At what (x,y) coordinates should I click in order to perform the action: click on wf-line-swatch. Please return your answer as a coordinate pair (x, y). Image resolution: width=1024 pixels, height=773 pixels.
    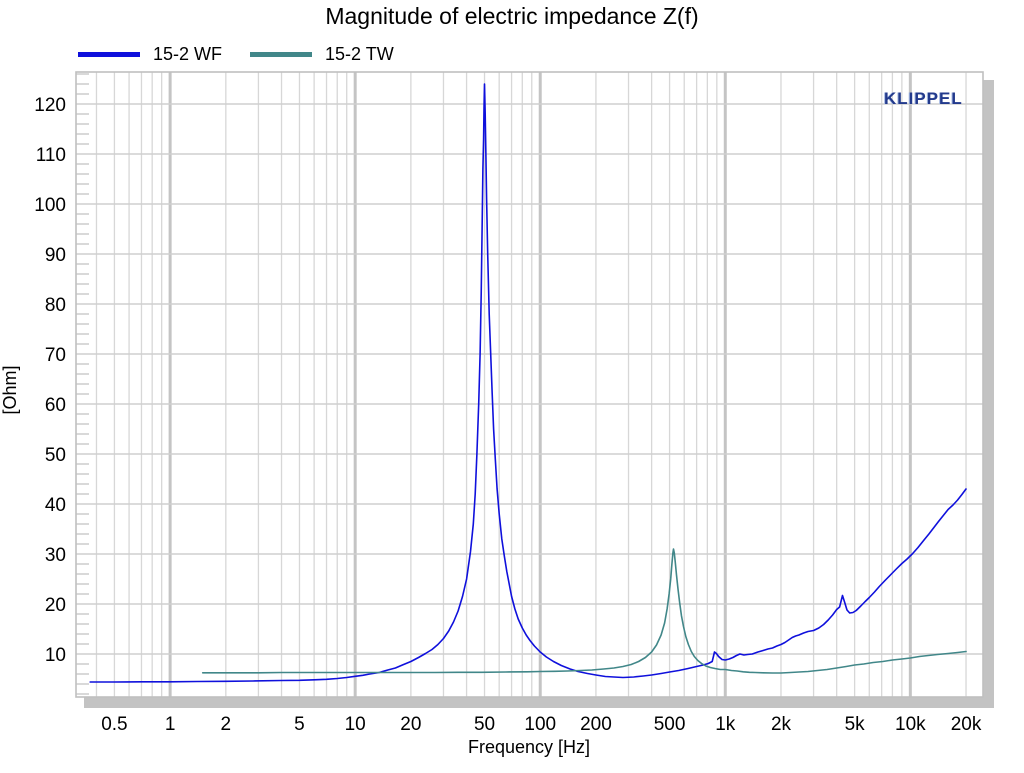
    Looking at the image, I should click on (109, 54).